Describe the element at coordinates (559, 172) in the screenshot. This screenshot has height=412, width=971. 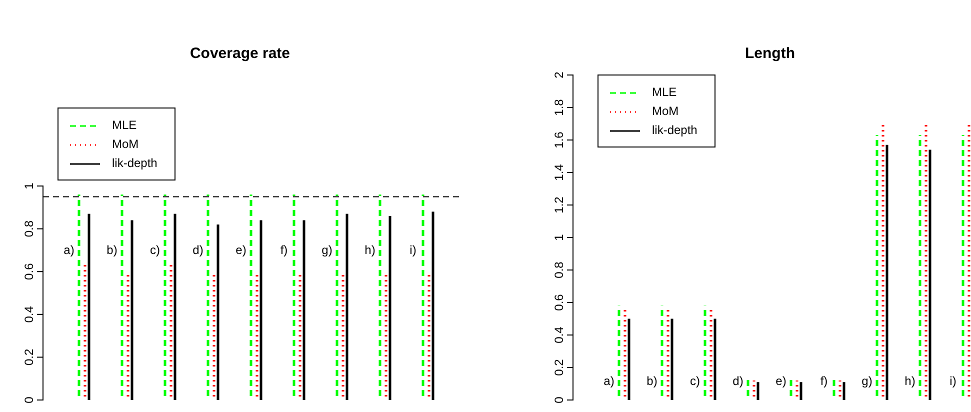
I see `y-tick-label: 1.4` at that location.